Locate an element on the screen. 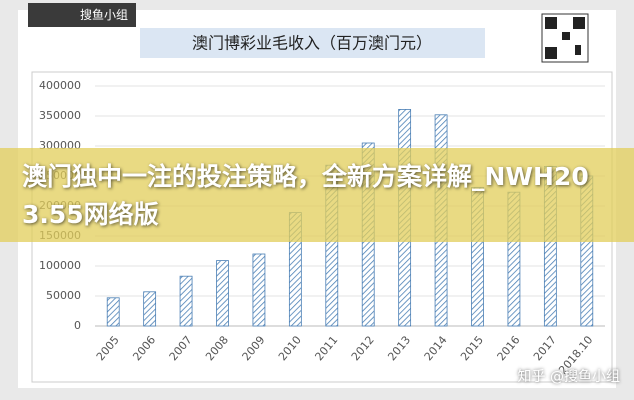 Image resolution: width=634 pixels, height=400 pixels. y-tick-label: 400000 is located at coordinates (60, 85).